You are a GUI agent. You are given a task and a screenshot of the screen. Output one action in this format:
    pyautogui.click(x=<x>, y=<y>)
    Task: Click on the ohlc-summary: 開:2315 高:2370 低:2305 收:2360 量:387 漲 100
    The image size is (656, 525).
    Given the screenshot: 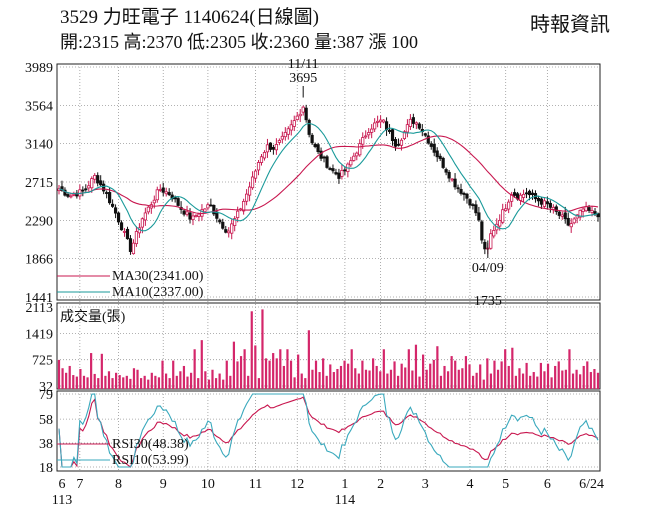 What is the action you would take?
    pyautogui.click(x=239, y=42)
    